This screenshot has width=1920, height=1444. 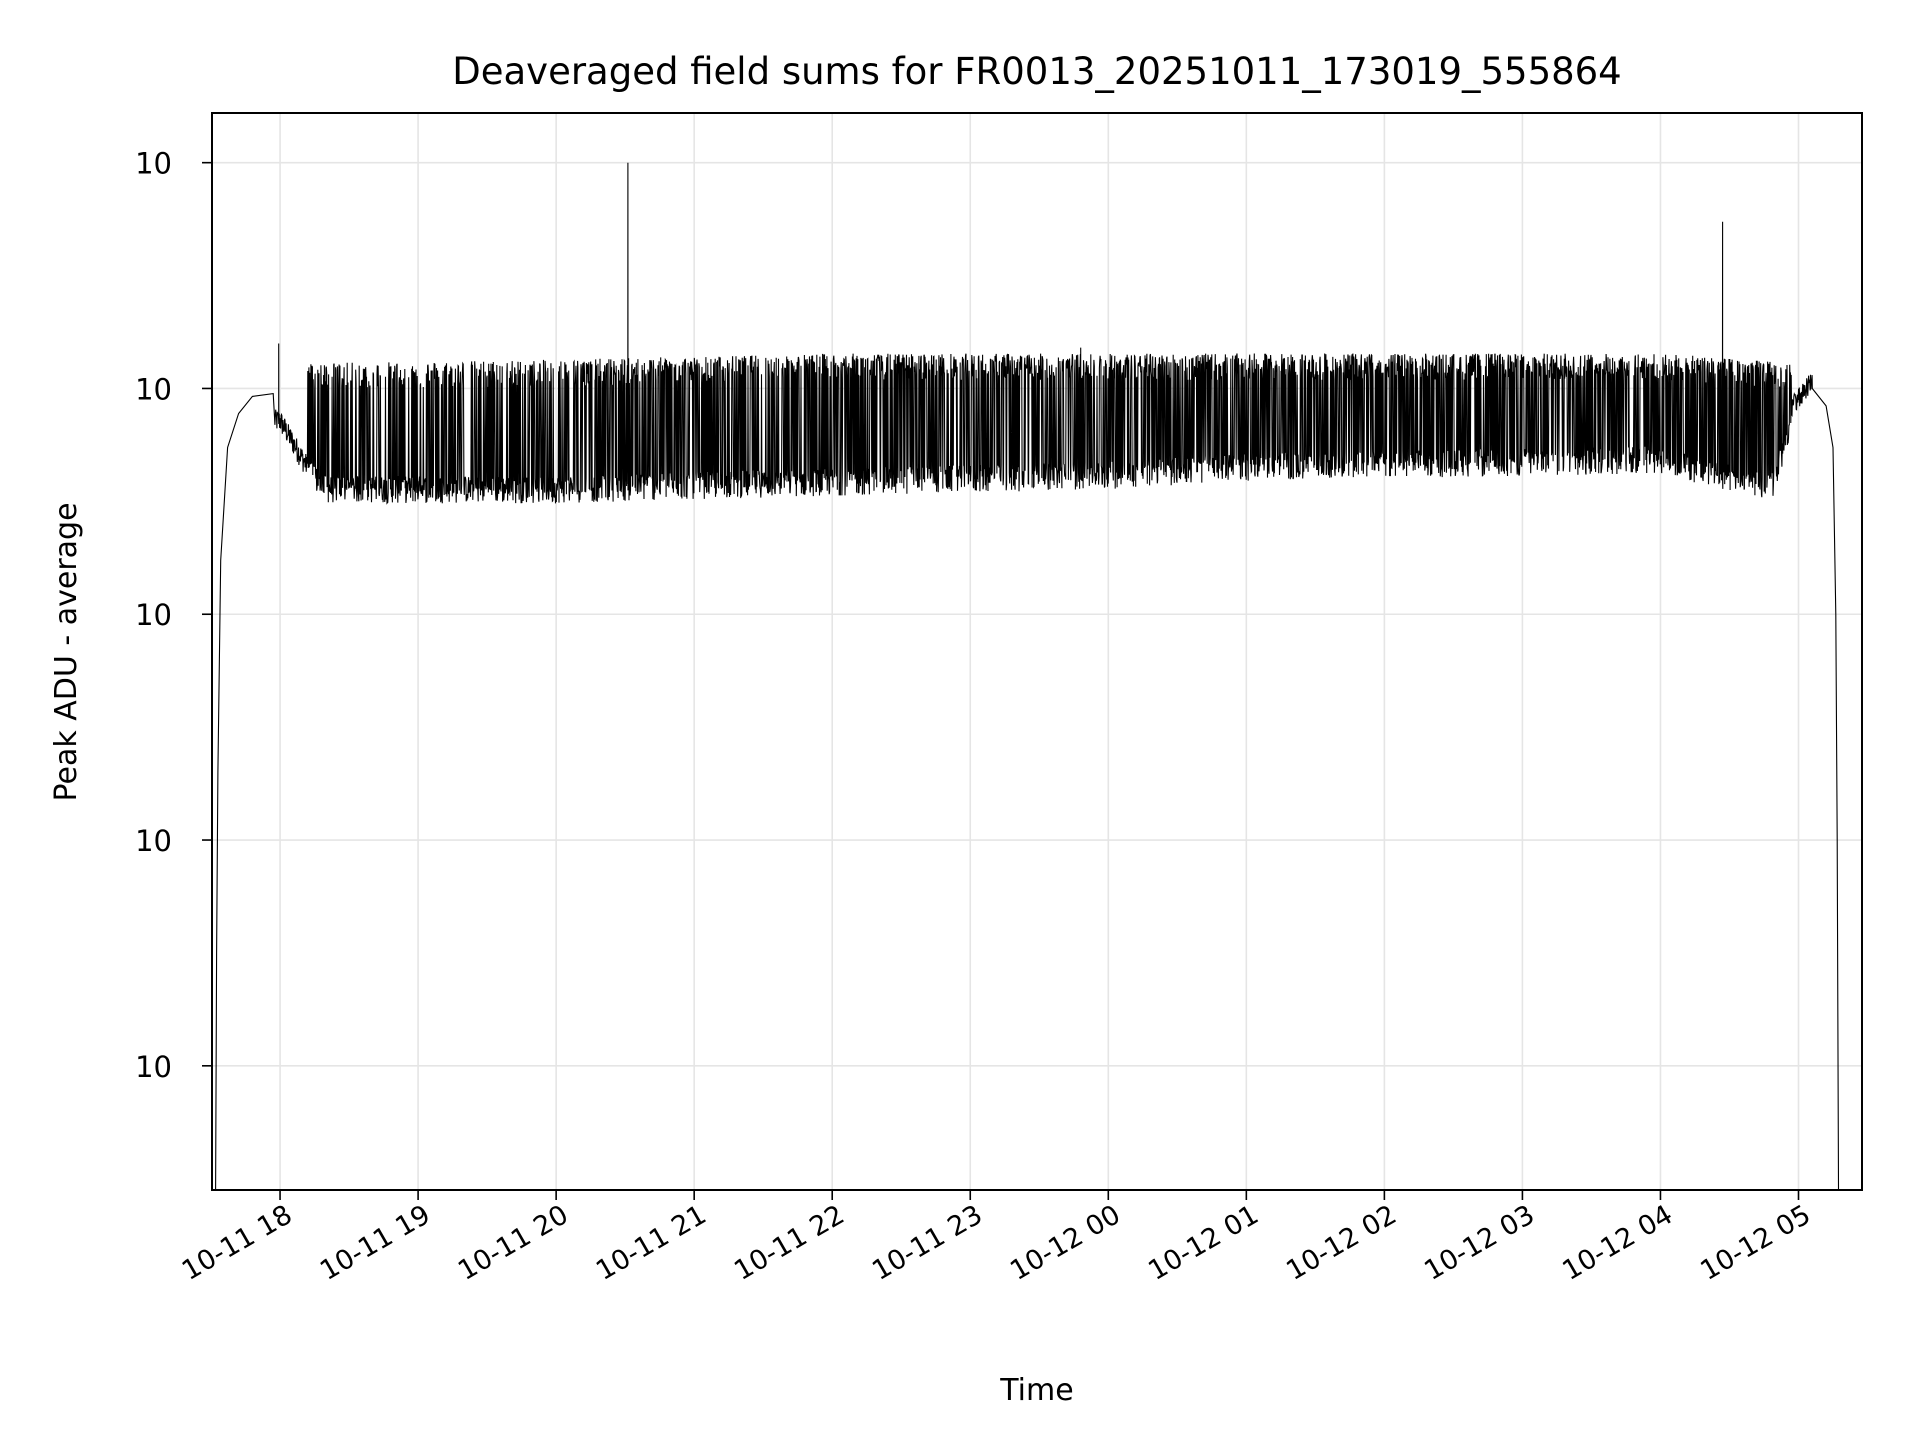 What do you see at coordinates (173, 615) in the screenshot?
I see `y-axis: 100102104106108` at bounding box center [173, 615].